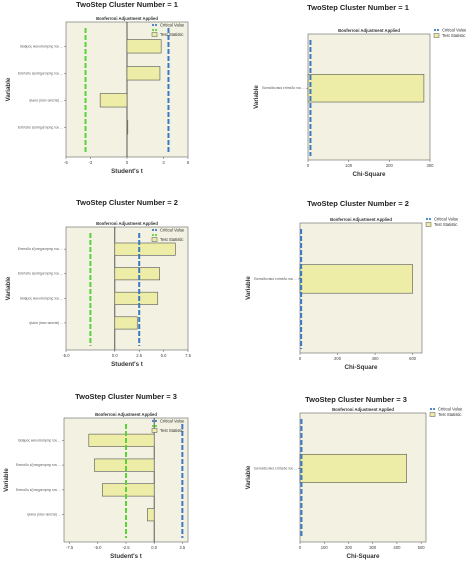  I want to click on x-tick-label: 5.0, so click(164, 355).